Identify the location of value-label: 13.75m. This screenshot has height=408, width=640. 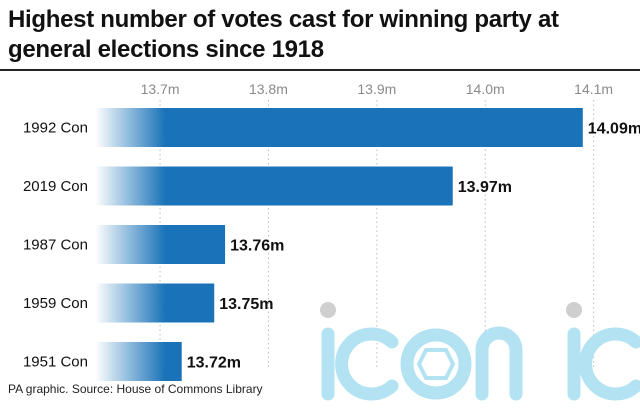
(246, 304).